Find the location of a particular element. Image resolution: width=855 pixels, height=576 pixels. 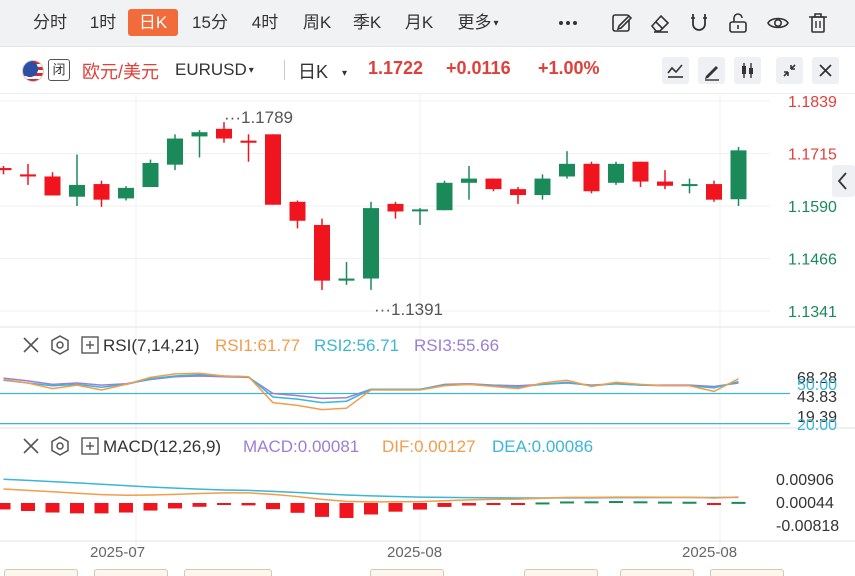

eraser-icon is located at coordinates (660, 23).